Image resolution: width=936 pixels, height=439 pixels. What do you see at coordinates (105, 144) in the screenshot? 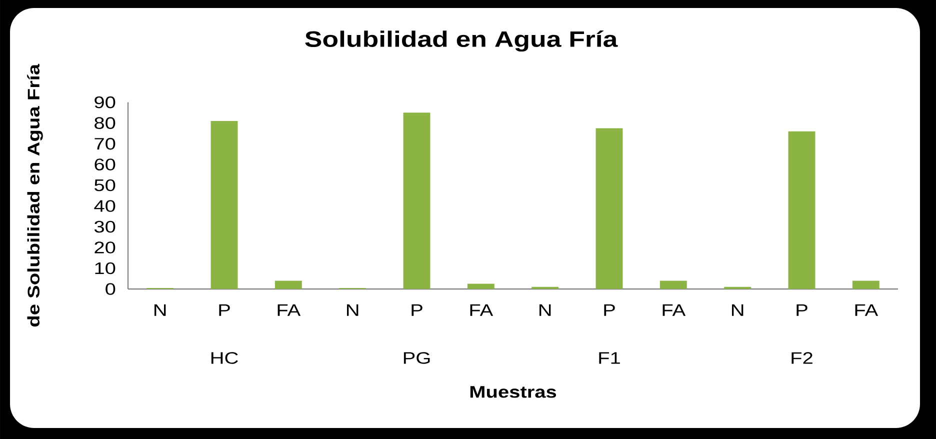
I see `y-tick-label: 70` at bounding box center [105, 144].